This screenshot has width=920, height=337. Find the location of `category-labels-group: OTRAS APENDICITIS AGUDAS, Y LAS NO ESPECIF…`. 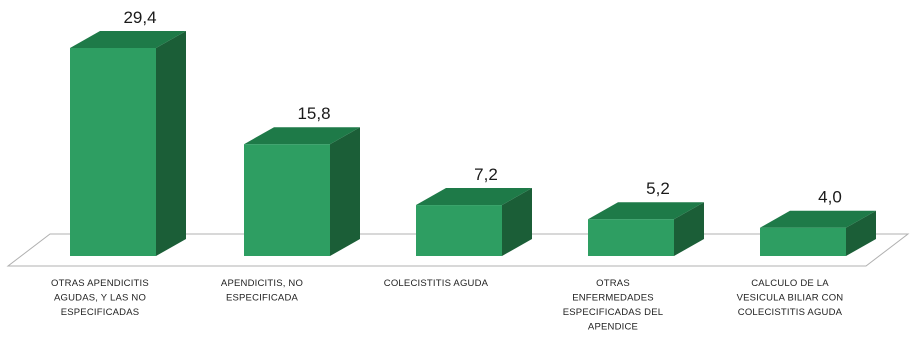

category-labels-group: OTRAS APENDICITIS AGUDAS, Y LAS NO ESPECIF… is located at coordinates (447, 305).